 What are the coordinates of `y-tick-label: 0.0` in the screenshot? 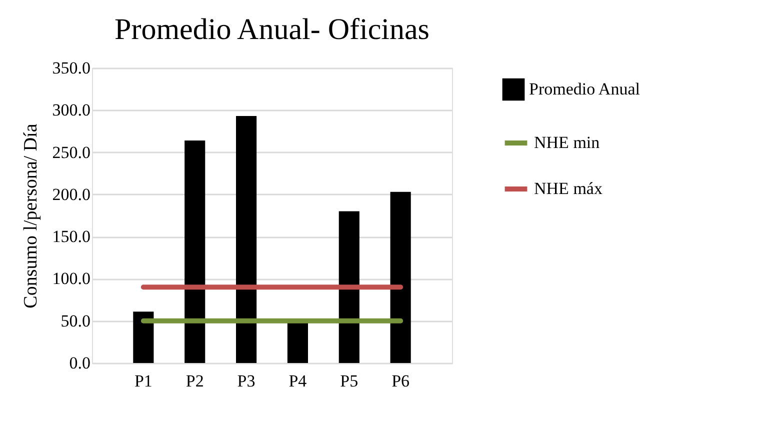 It's located at (79, 363).